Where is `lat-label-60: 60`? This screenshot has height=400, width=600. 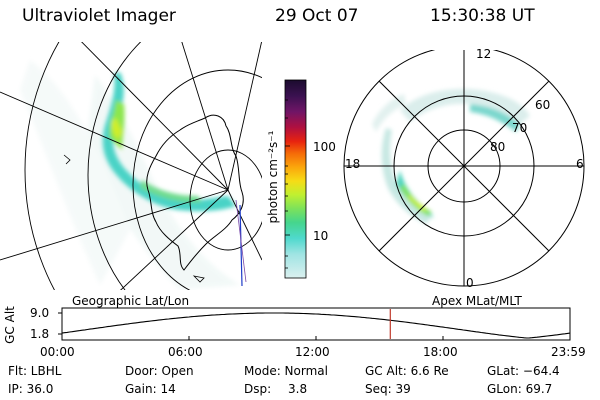
lat-label-60: 60 is located at coordinates (543, 105).